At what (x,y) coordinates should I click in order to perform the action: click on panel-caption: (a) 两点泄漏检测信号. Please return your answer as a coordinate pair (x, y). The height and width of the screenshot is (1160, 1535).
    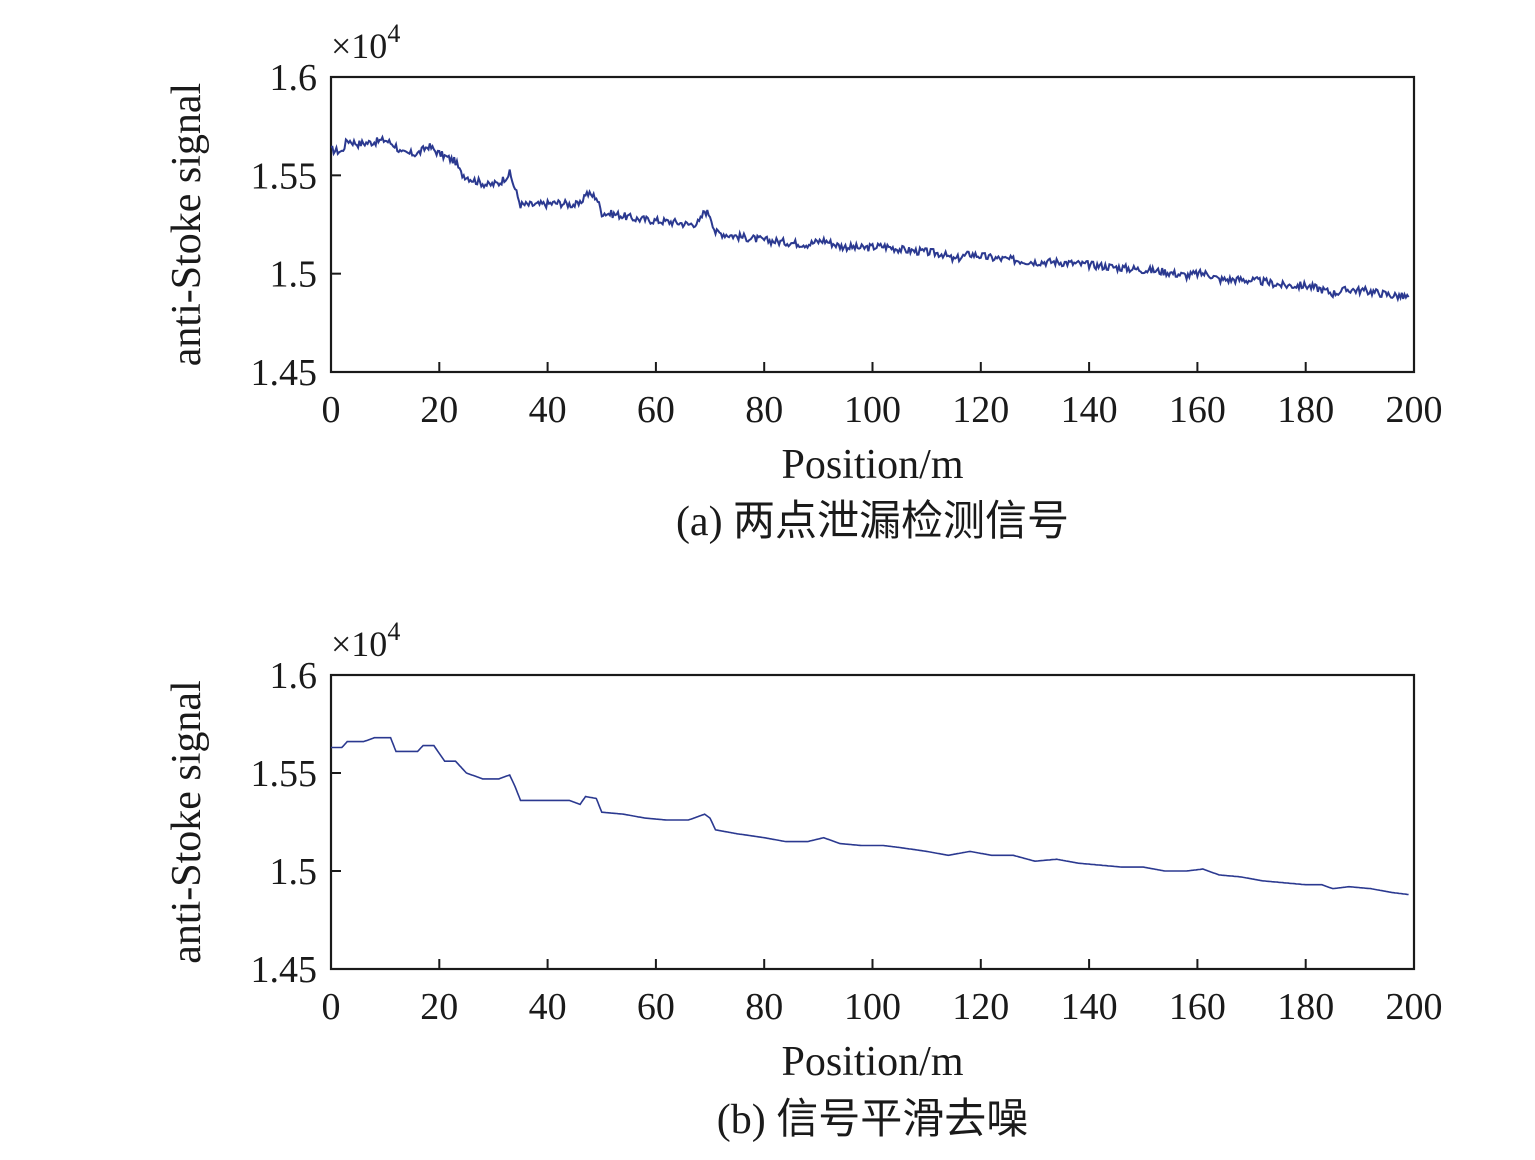
    Looking at the image, I should click on (872, 521).